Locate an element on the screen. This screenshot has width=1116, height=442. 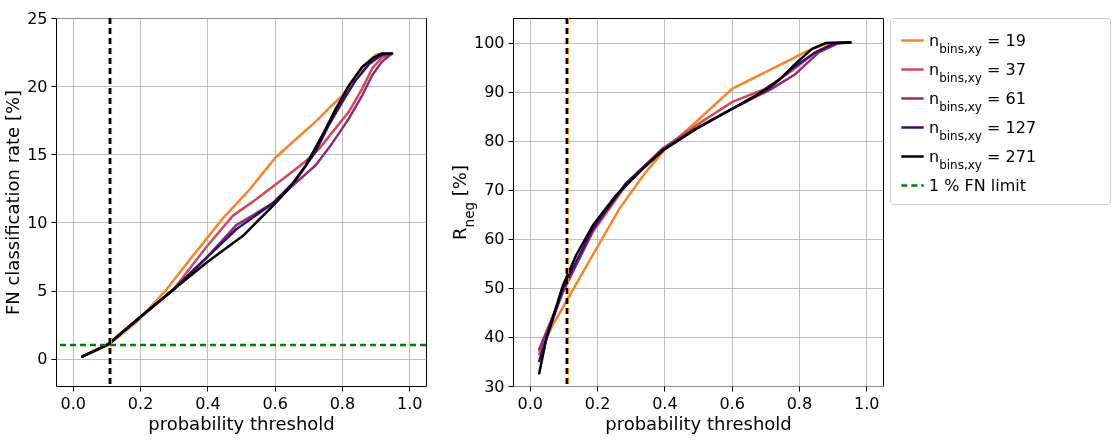
legend-label: n$_{bins,xy}$ = 37 is located at coordinates (977, 72).